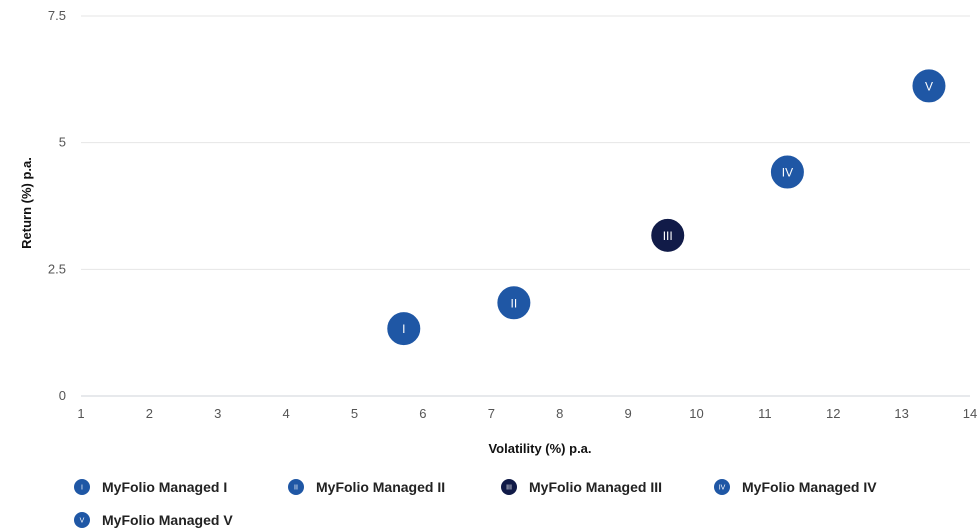  I want to click on point-label: I, so click(403, 329).